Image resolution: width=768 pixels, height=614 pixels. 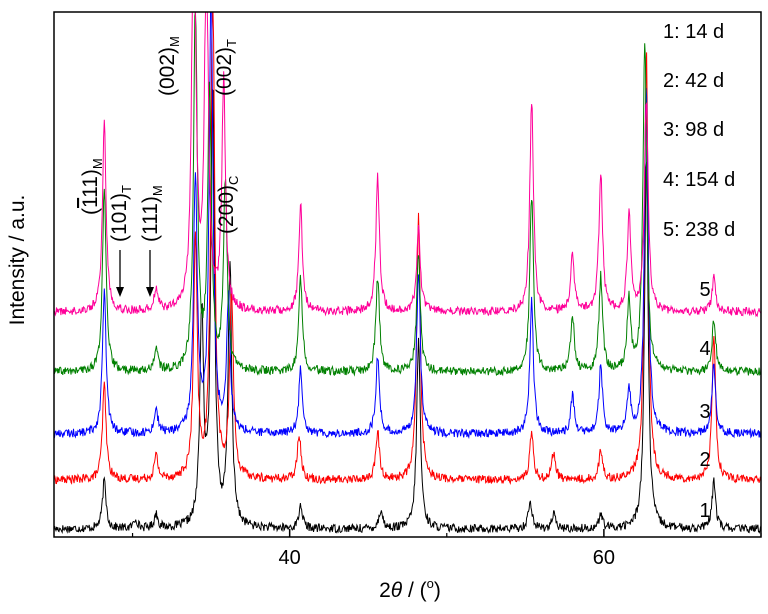 I want to click on trace-number-4: 4, so click(x=704, y=349).